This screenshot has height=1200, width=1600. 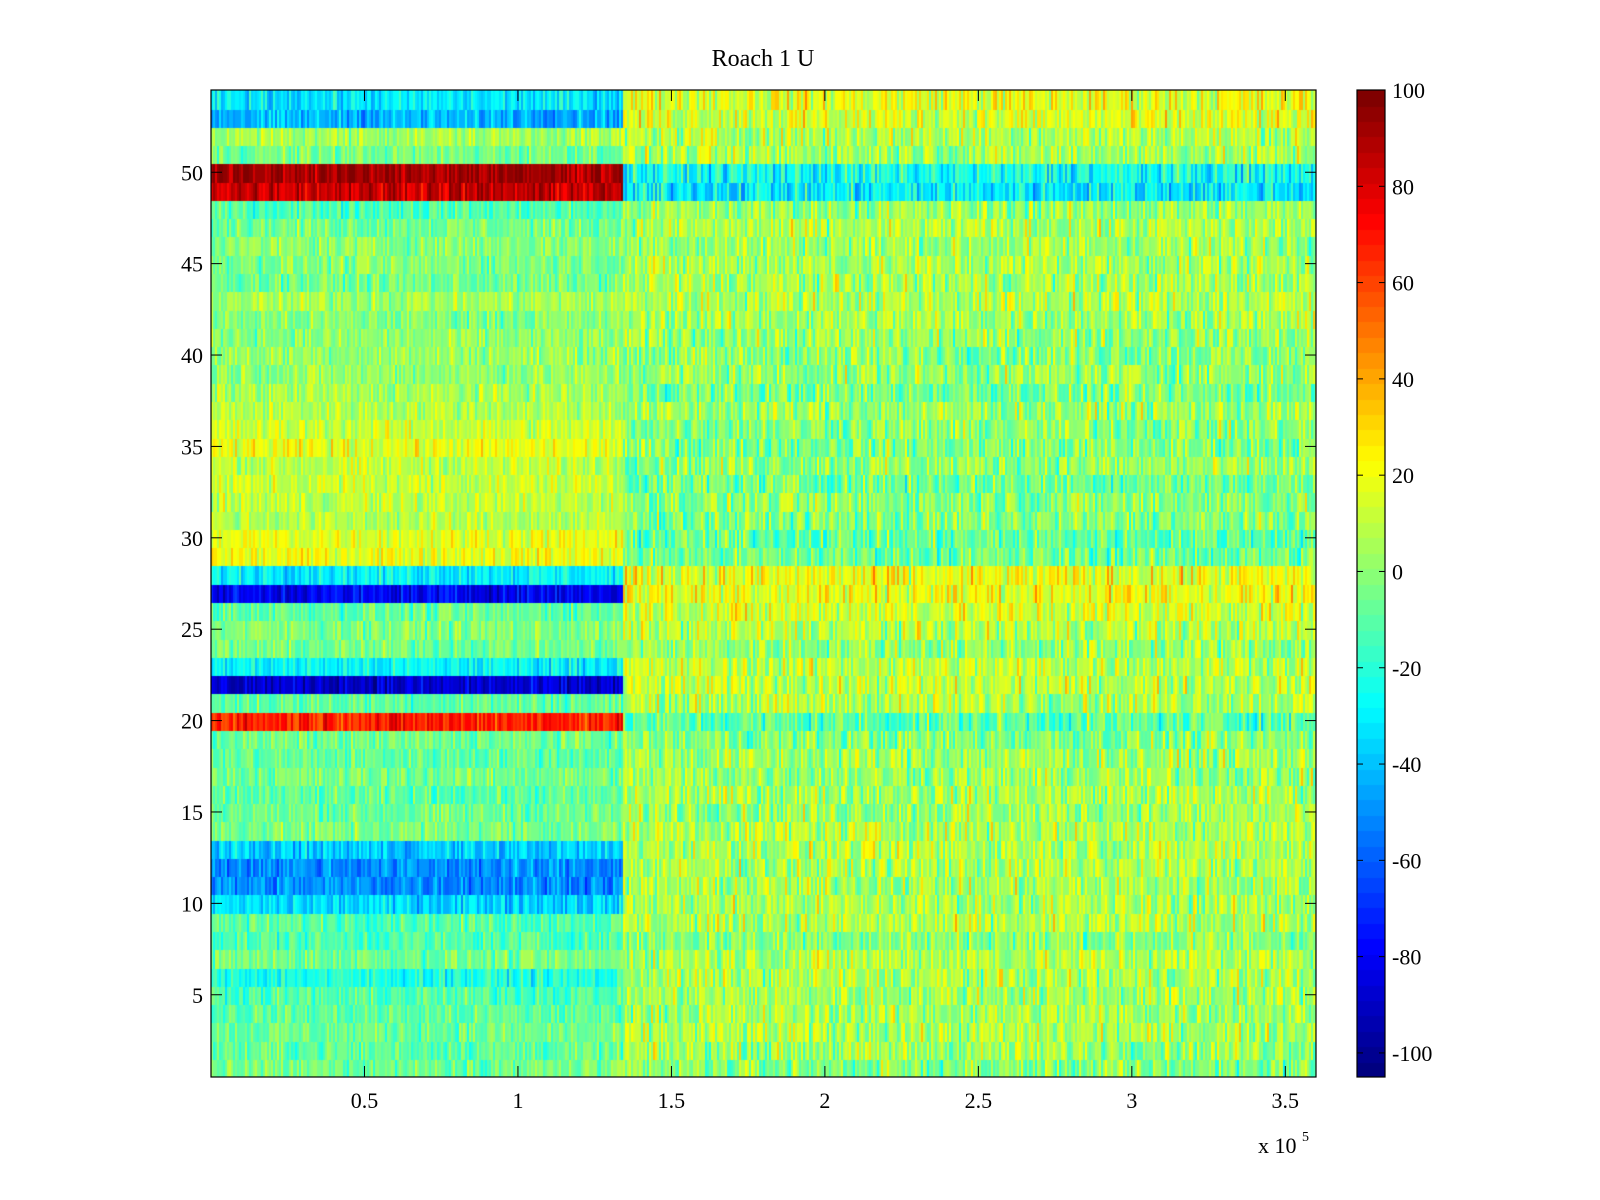 What do you see at coordinates (197, 995) in the screenshot?
I see `y-tick-label: 5` at bounding box center [197, 995].